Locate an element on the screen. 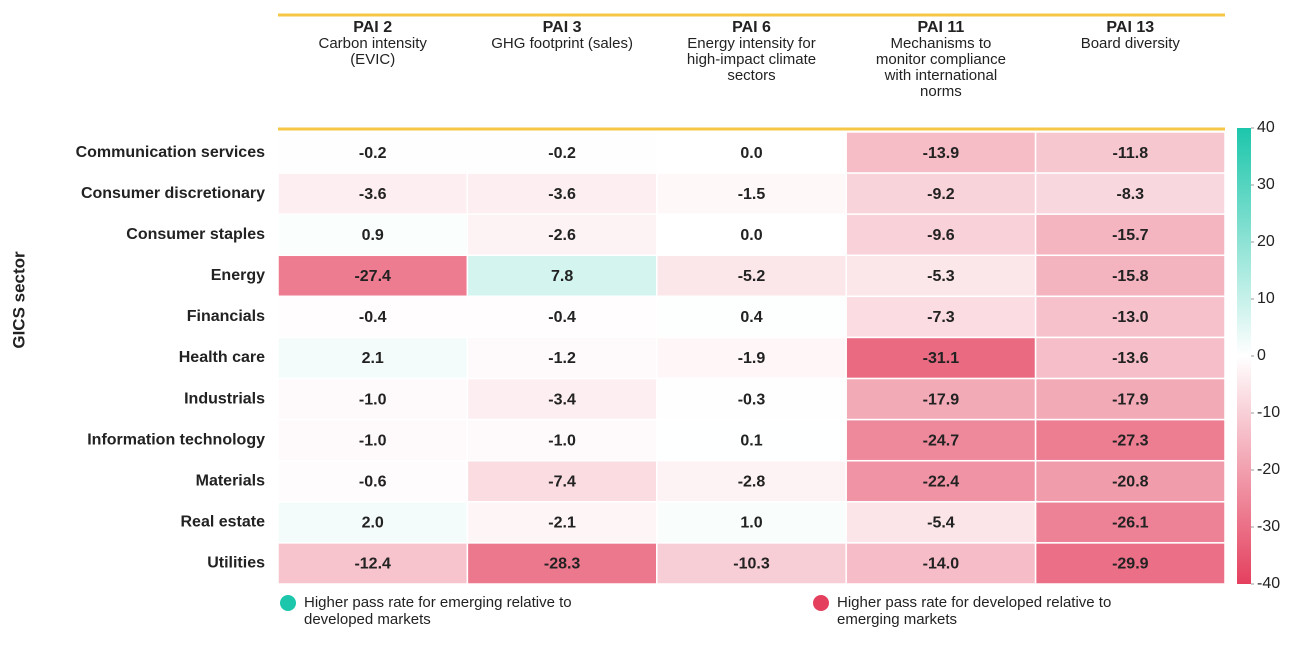 This screenshot has width=1291, height=656. row-label: Energy is located at coordinates (238, 275).